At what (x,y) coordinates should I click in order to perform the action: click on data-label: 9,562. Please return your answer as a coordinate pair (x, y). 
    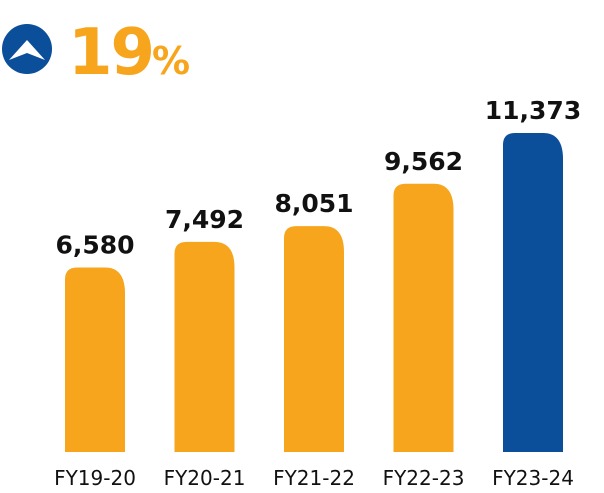
    Looking at the image, I should click on (423, 161).